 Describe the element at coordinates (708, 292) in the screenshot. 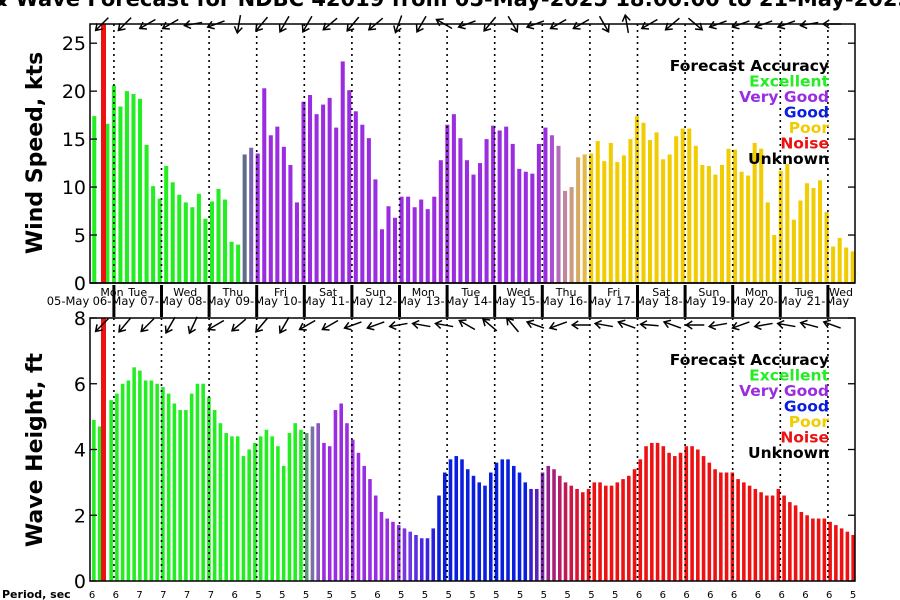

I see `x-tick-day: Sun` at that location.